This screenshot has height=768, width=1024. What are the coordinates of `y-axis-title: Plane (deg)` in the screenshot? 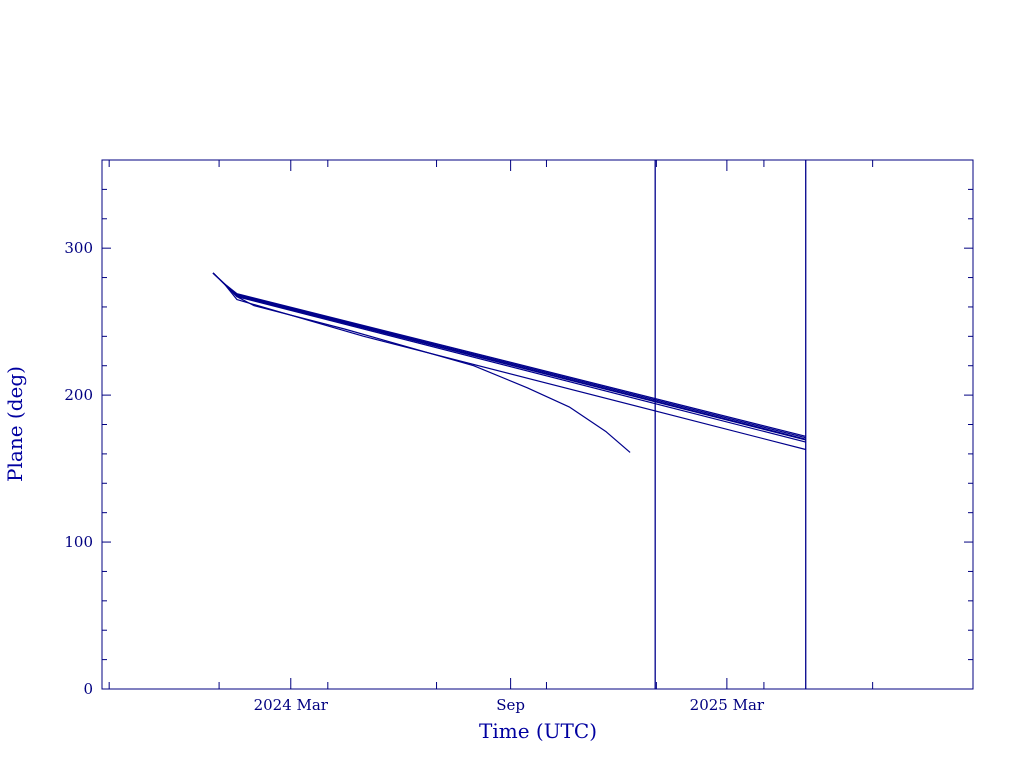 It's located at (15, 424).